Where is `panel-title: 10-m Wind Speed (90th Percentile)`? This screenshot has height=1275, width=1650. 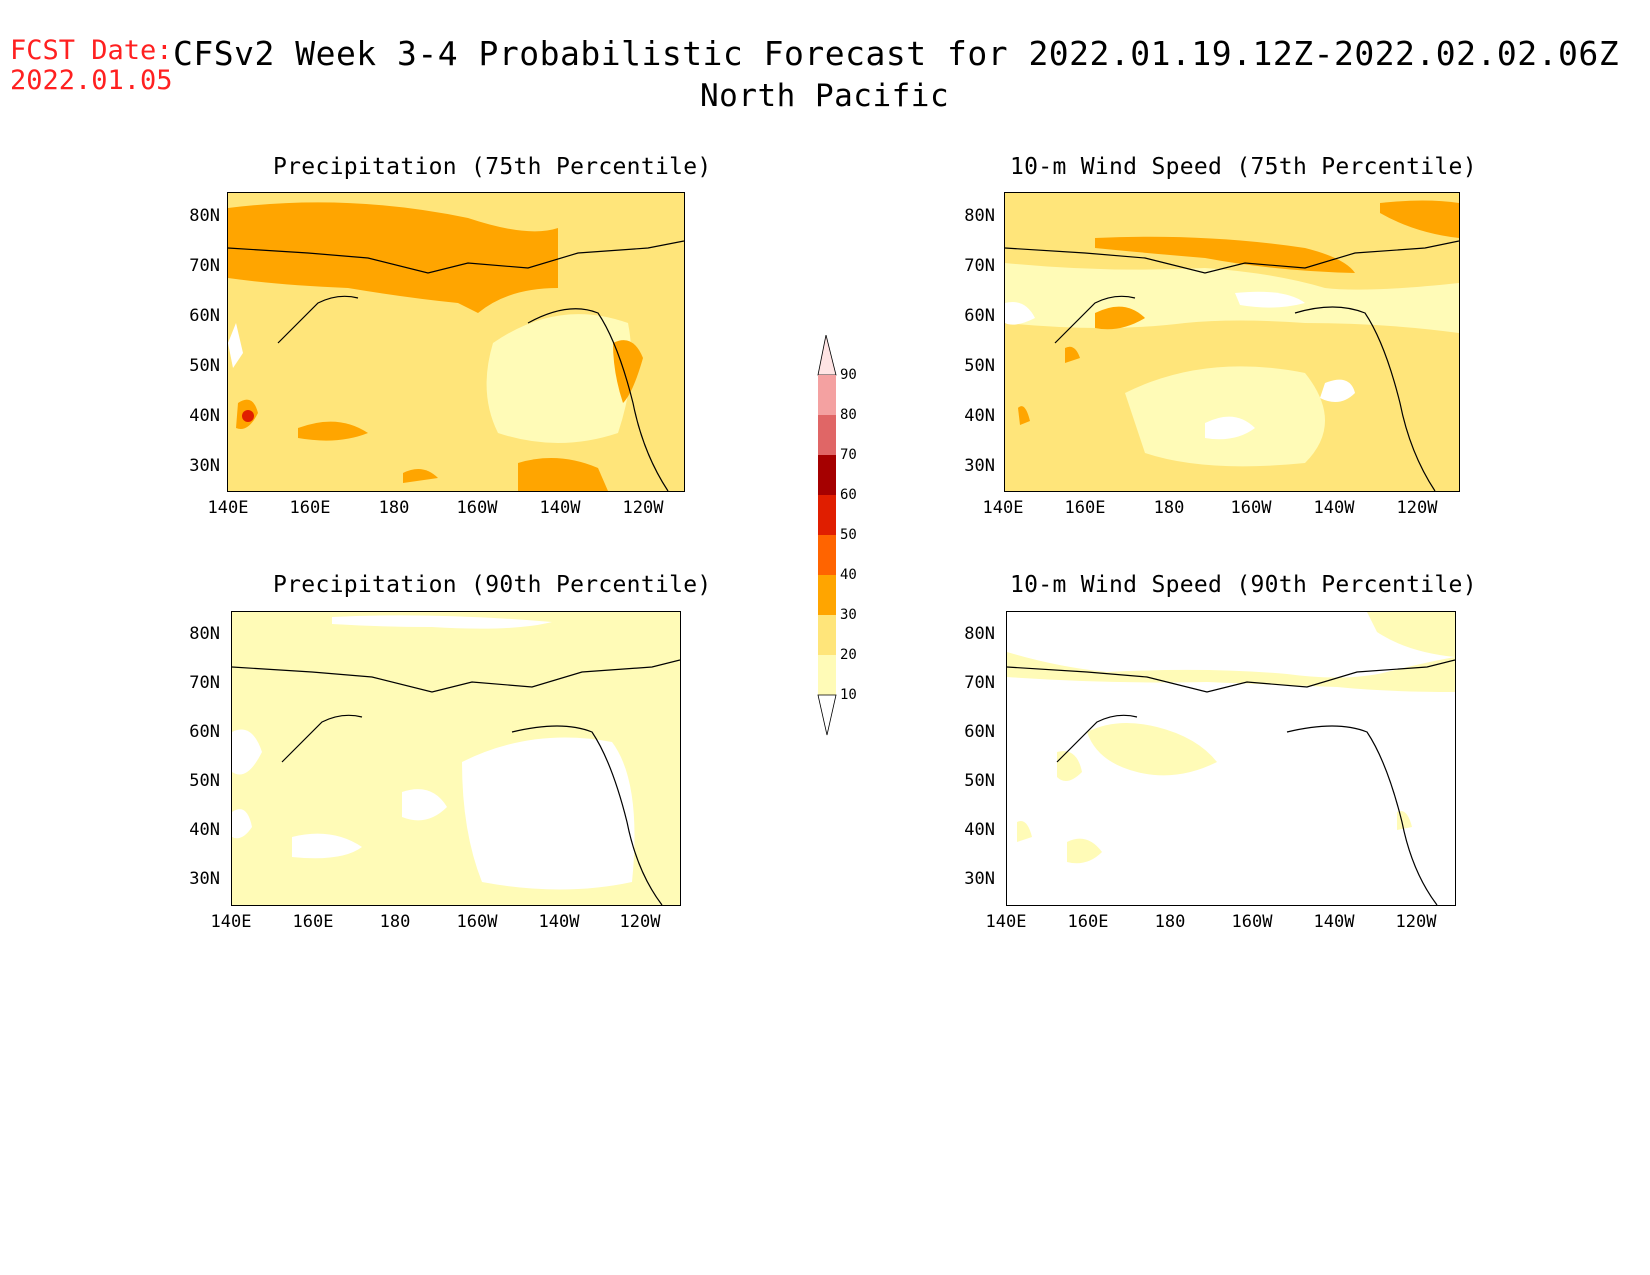 panel-title: 10-m Wind Speed (90th Percentile) is located at coordinates (1243, 585).